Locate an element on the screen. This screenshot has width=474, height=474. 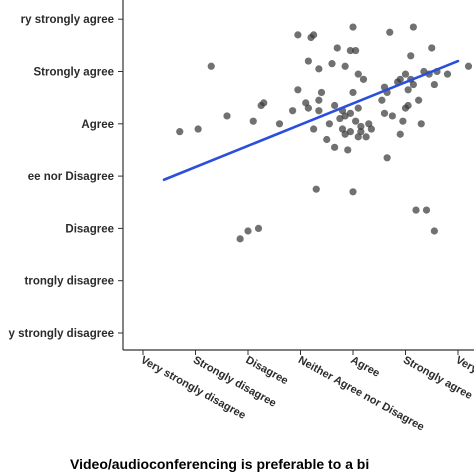
x-tick-label: Agree is located at coordinates (365, 367).